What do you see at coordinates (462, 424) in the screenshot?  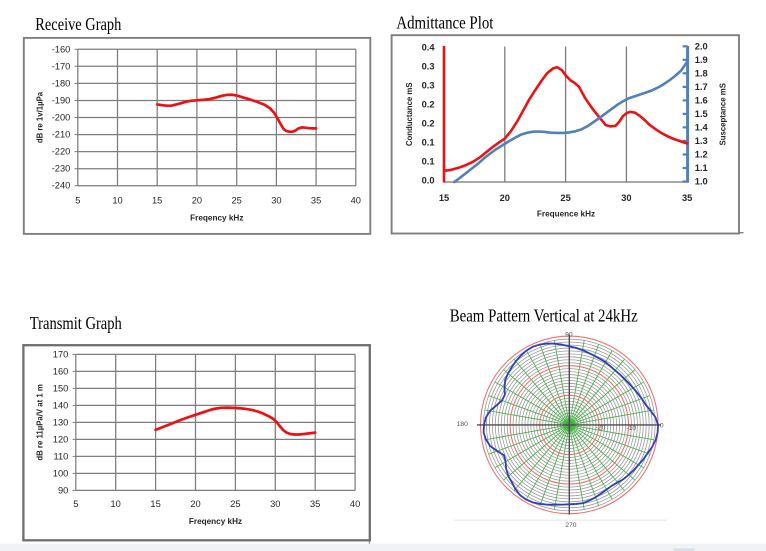 I see `svg-text: 180` at bounding box center [462, 424].